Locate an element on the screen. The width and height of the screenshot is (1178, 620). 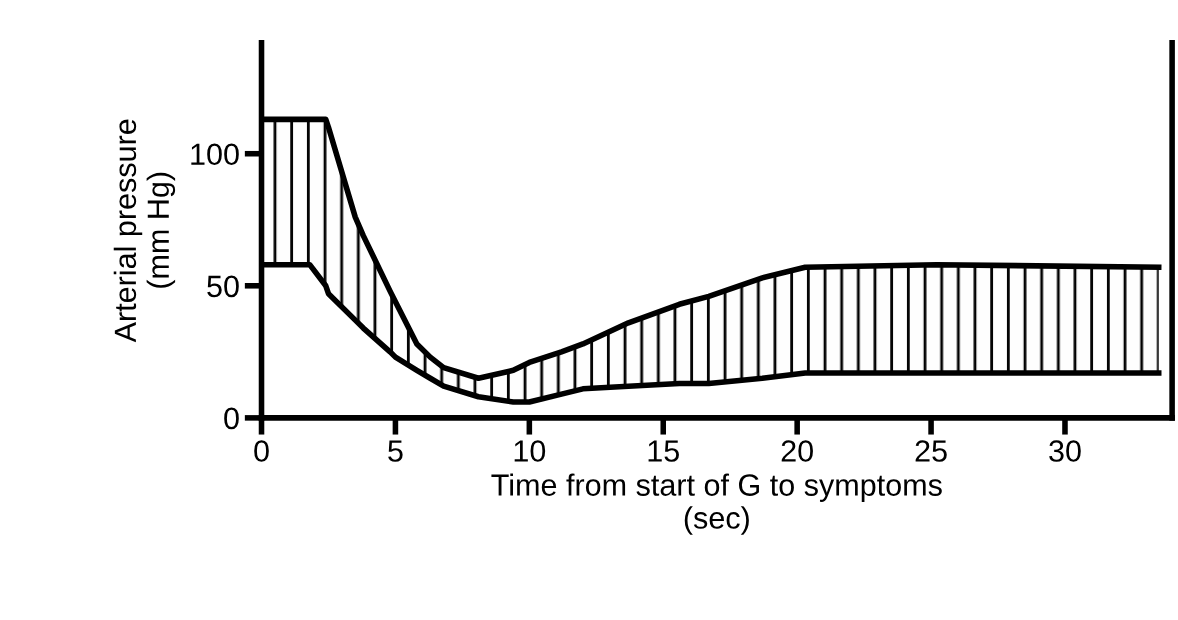
x-tick-label: 20 is located at coordinates (797, 451).